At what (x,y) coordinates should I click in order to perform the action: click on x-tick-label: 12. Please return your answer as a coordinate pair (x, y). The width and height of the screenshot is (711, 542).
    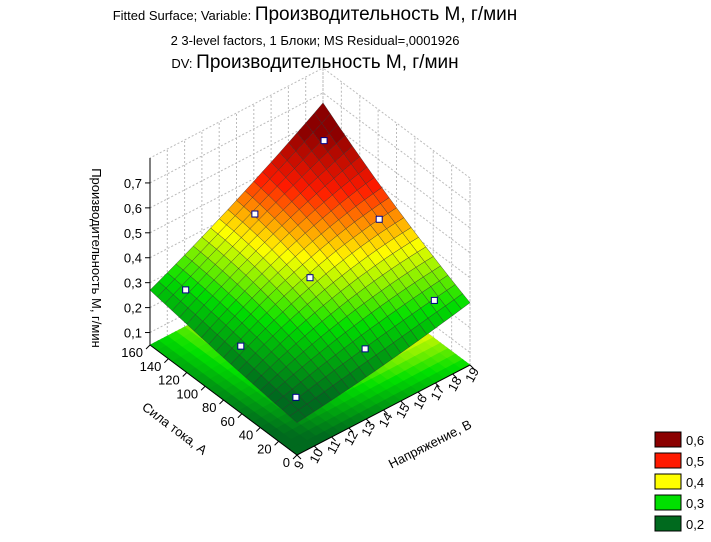
    Looking at the image, I should click on (351, 438).